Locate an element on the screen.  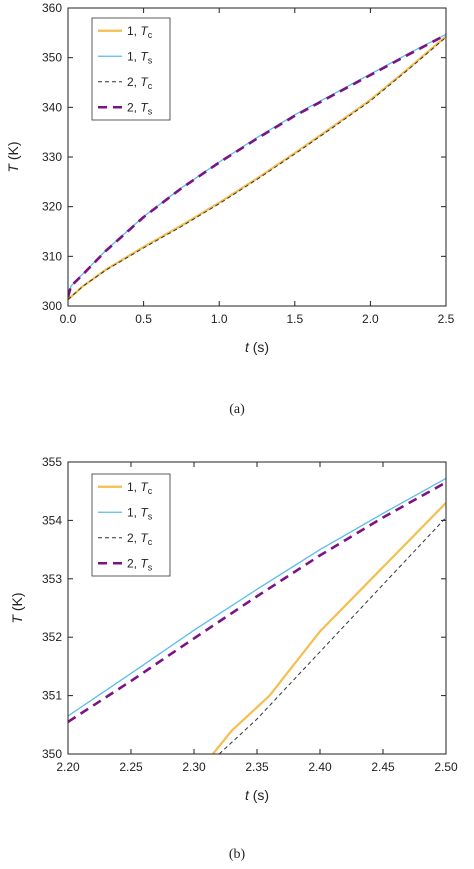
y-tick-label: 360 is located at coordinates (52, 8).